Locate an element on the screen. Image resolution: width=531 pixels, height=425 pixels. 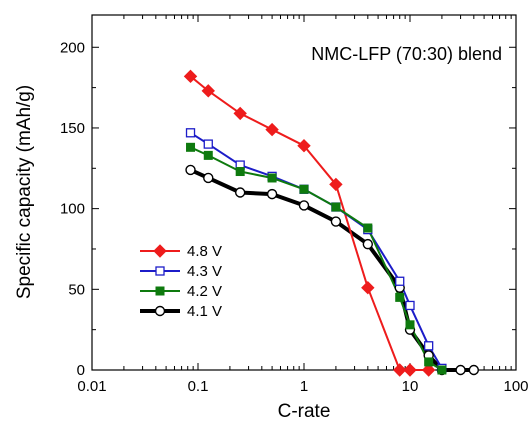
x-axis-tick-labels: 0.01 0.1 1 10 100 is located at coordinates (302, 386).